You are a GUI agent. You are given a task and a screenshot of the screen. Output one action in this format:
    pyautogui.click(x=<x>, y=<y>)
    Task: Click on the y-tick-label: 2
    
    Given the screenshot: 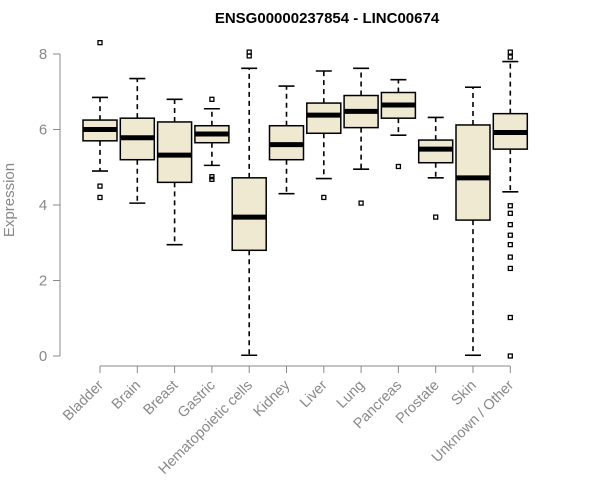 What is the action you would take?
    pyautogui.click(x=43, y=281)
    